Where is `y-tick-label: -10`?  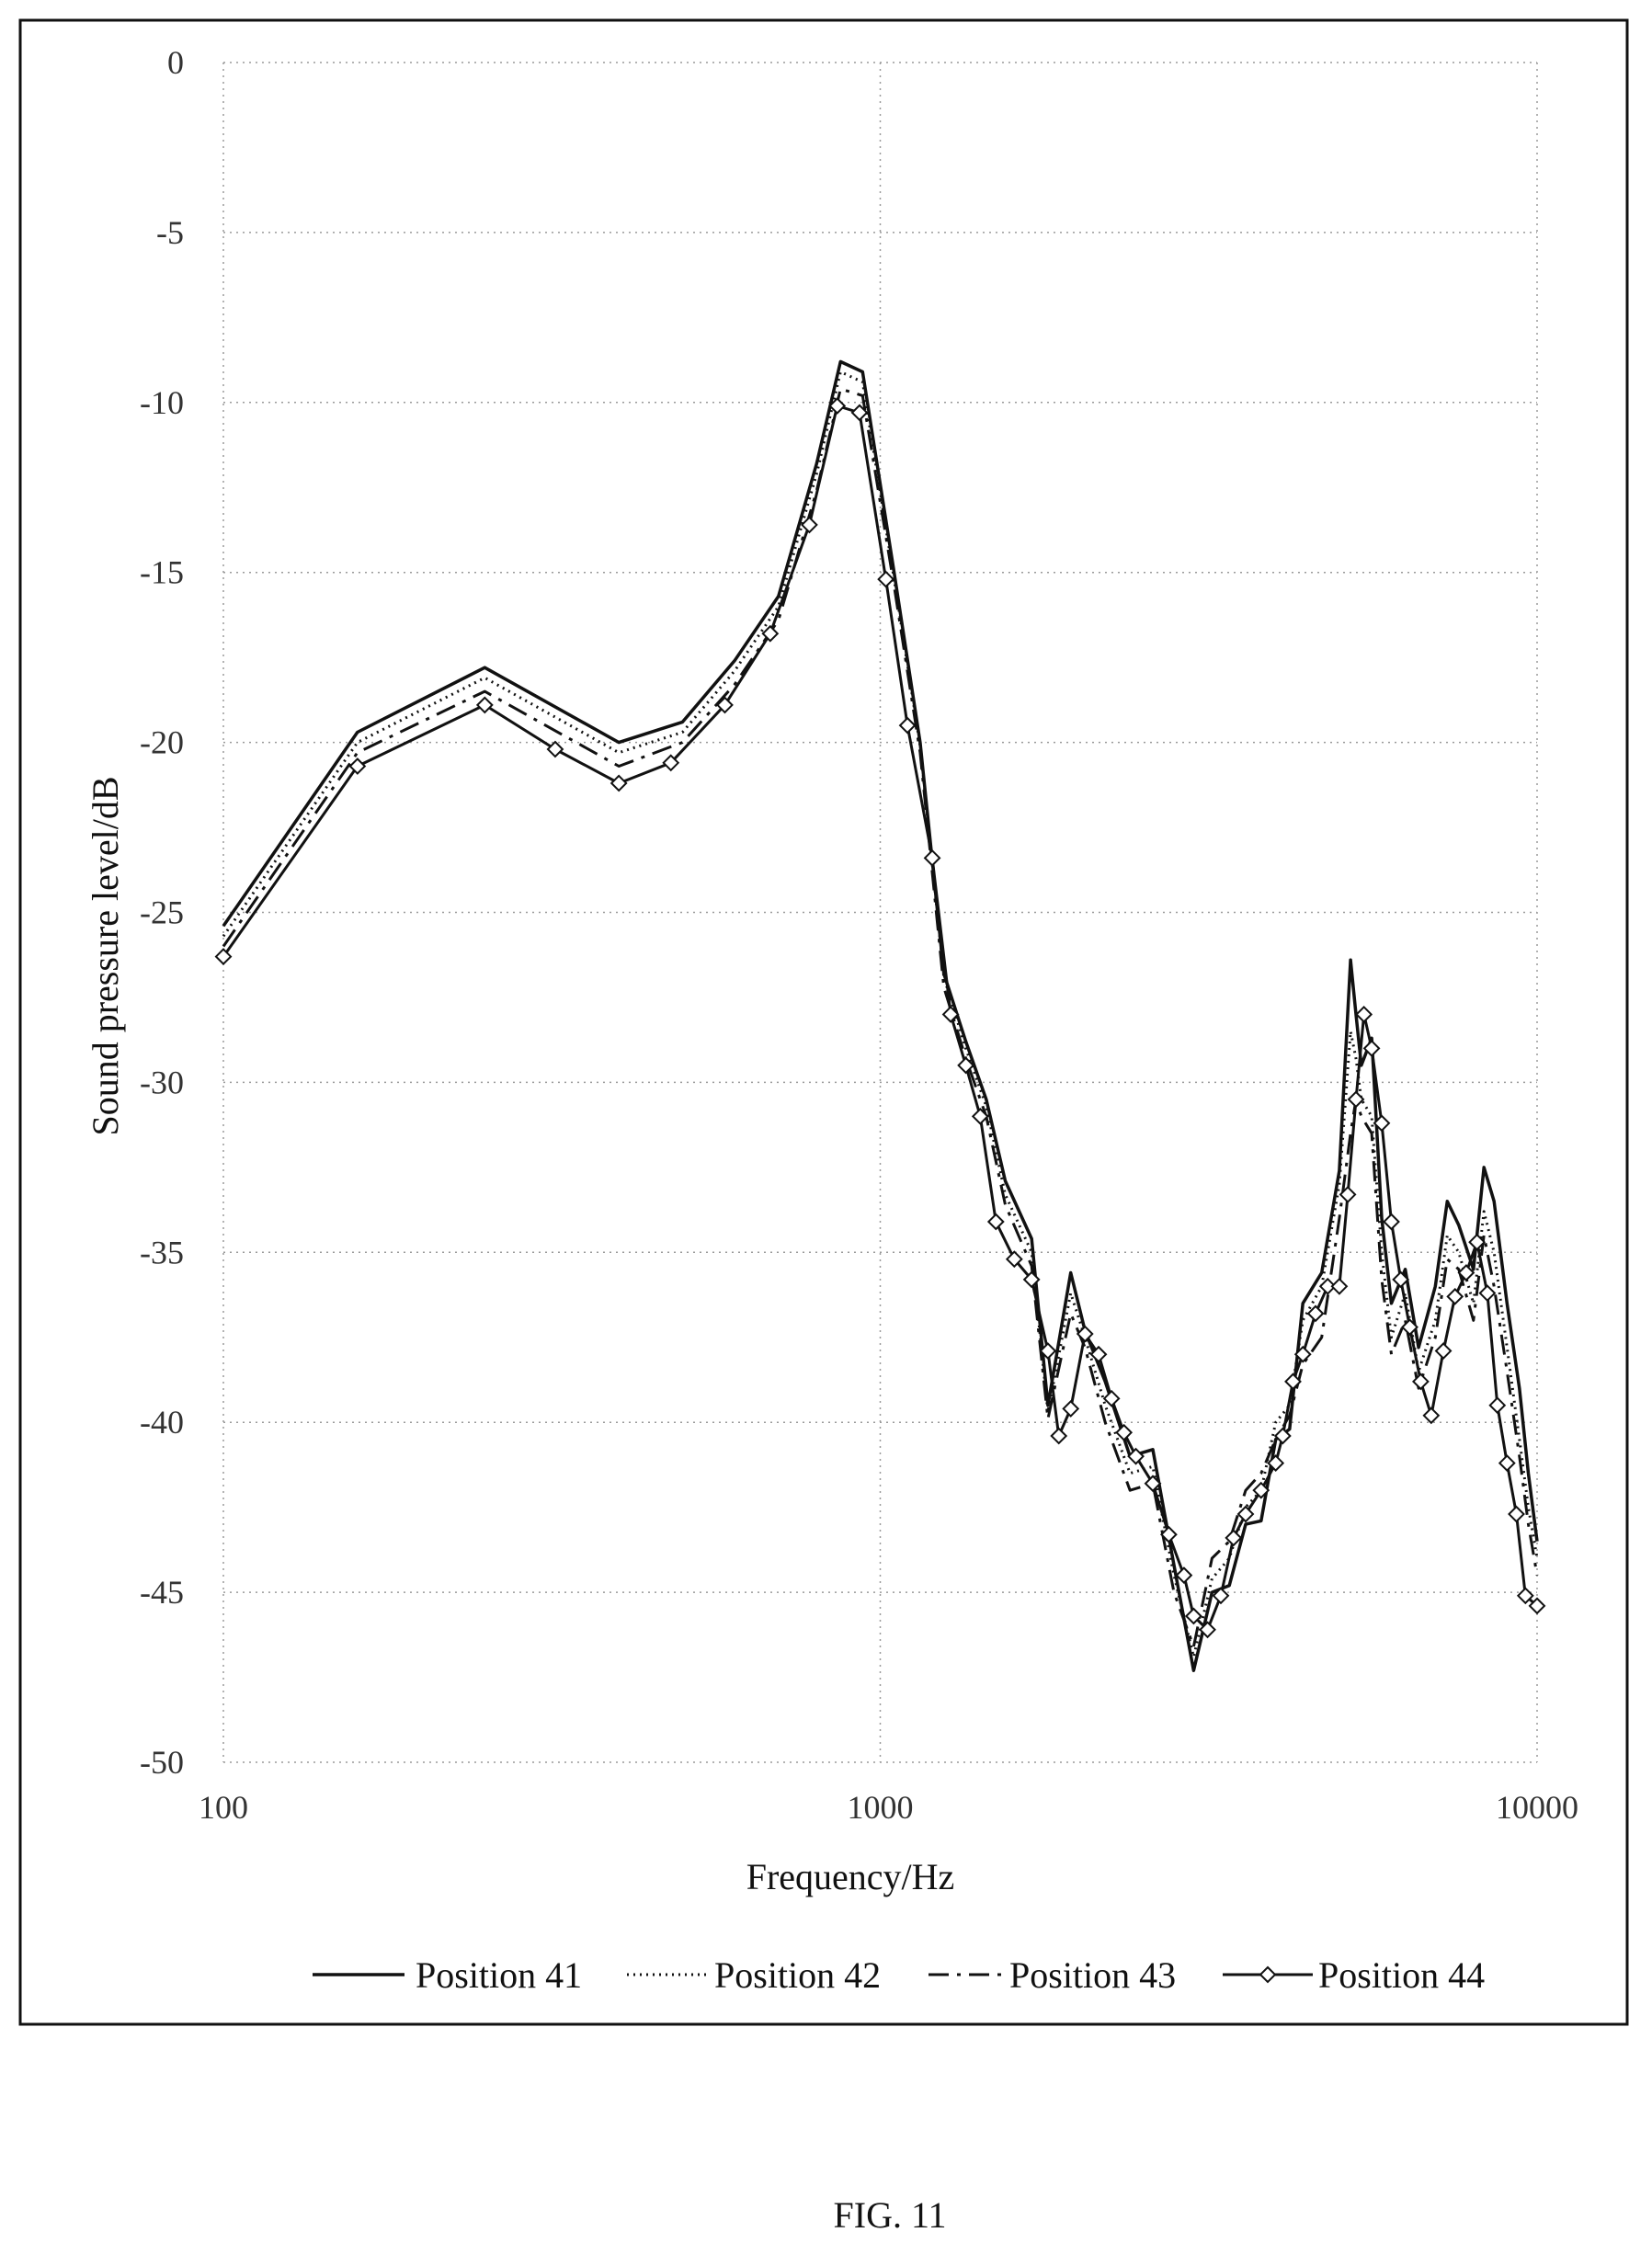
y-tick-label: -10 is located at coordinates (162, 402).